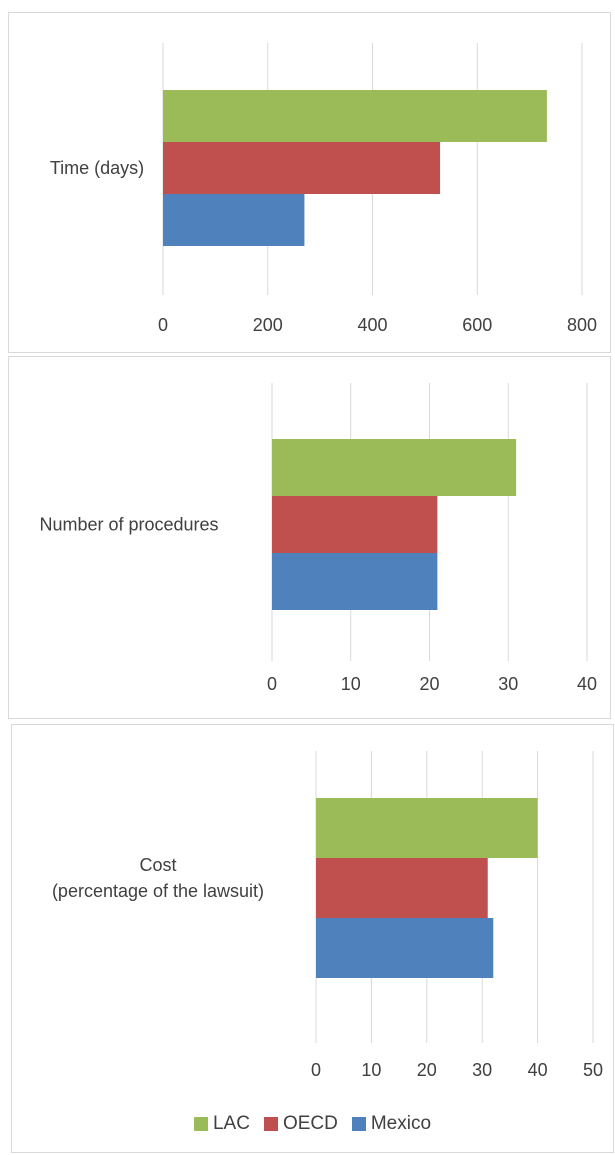 Image resolution: width=615 pixels, height=1155 pixels. I want to click on legend-item-oecd: OECD, so click(300, 1124).